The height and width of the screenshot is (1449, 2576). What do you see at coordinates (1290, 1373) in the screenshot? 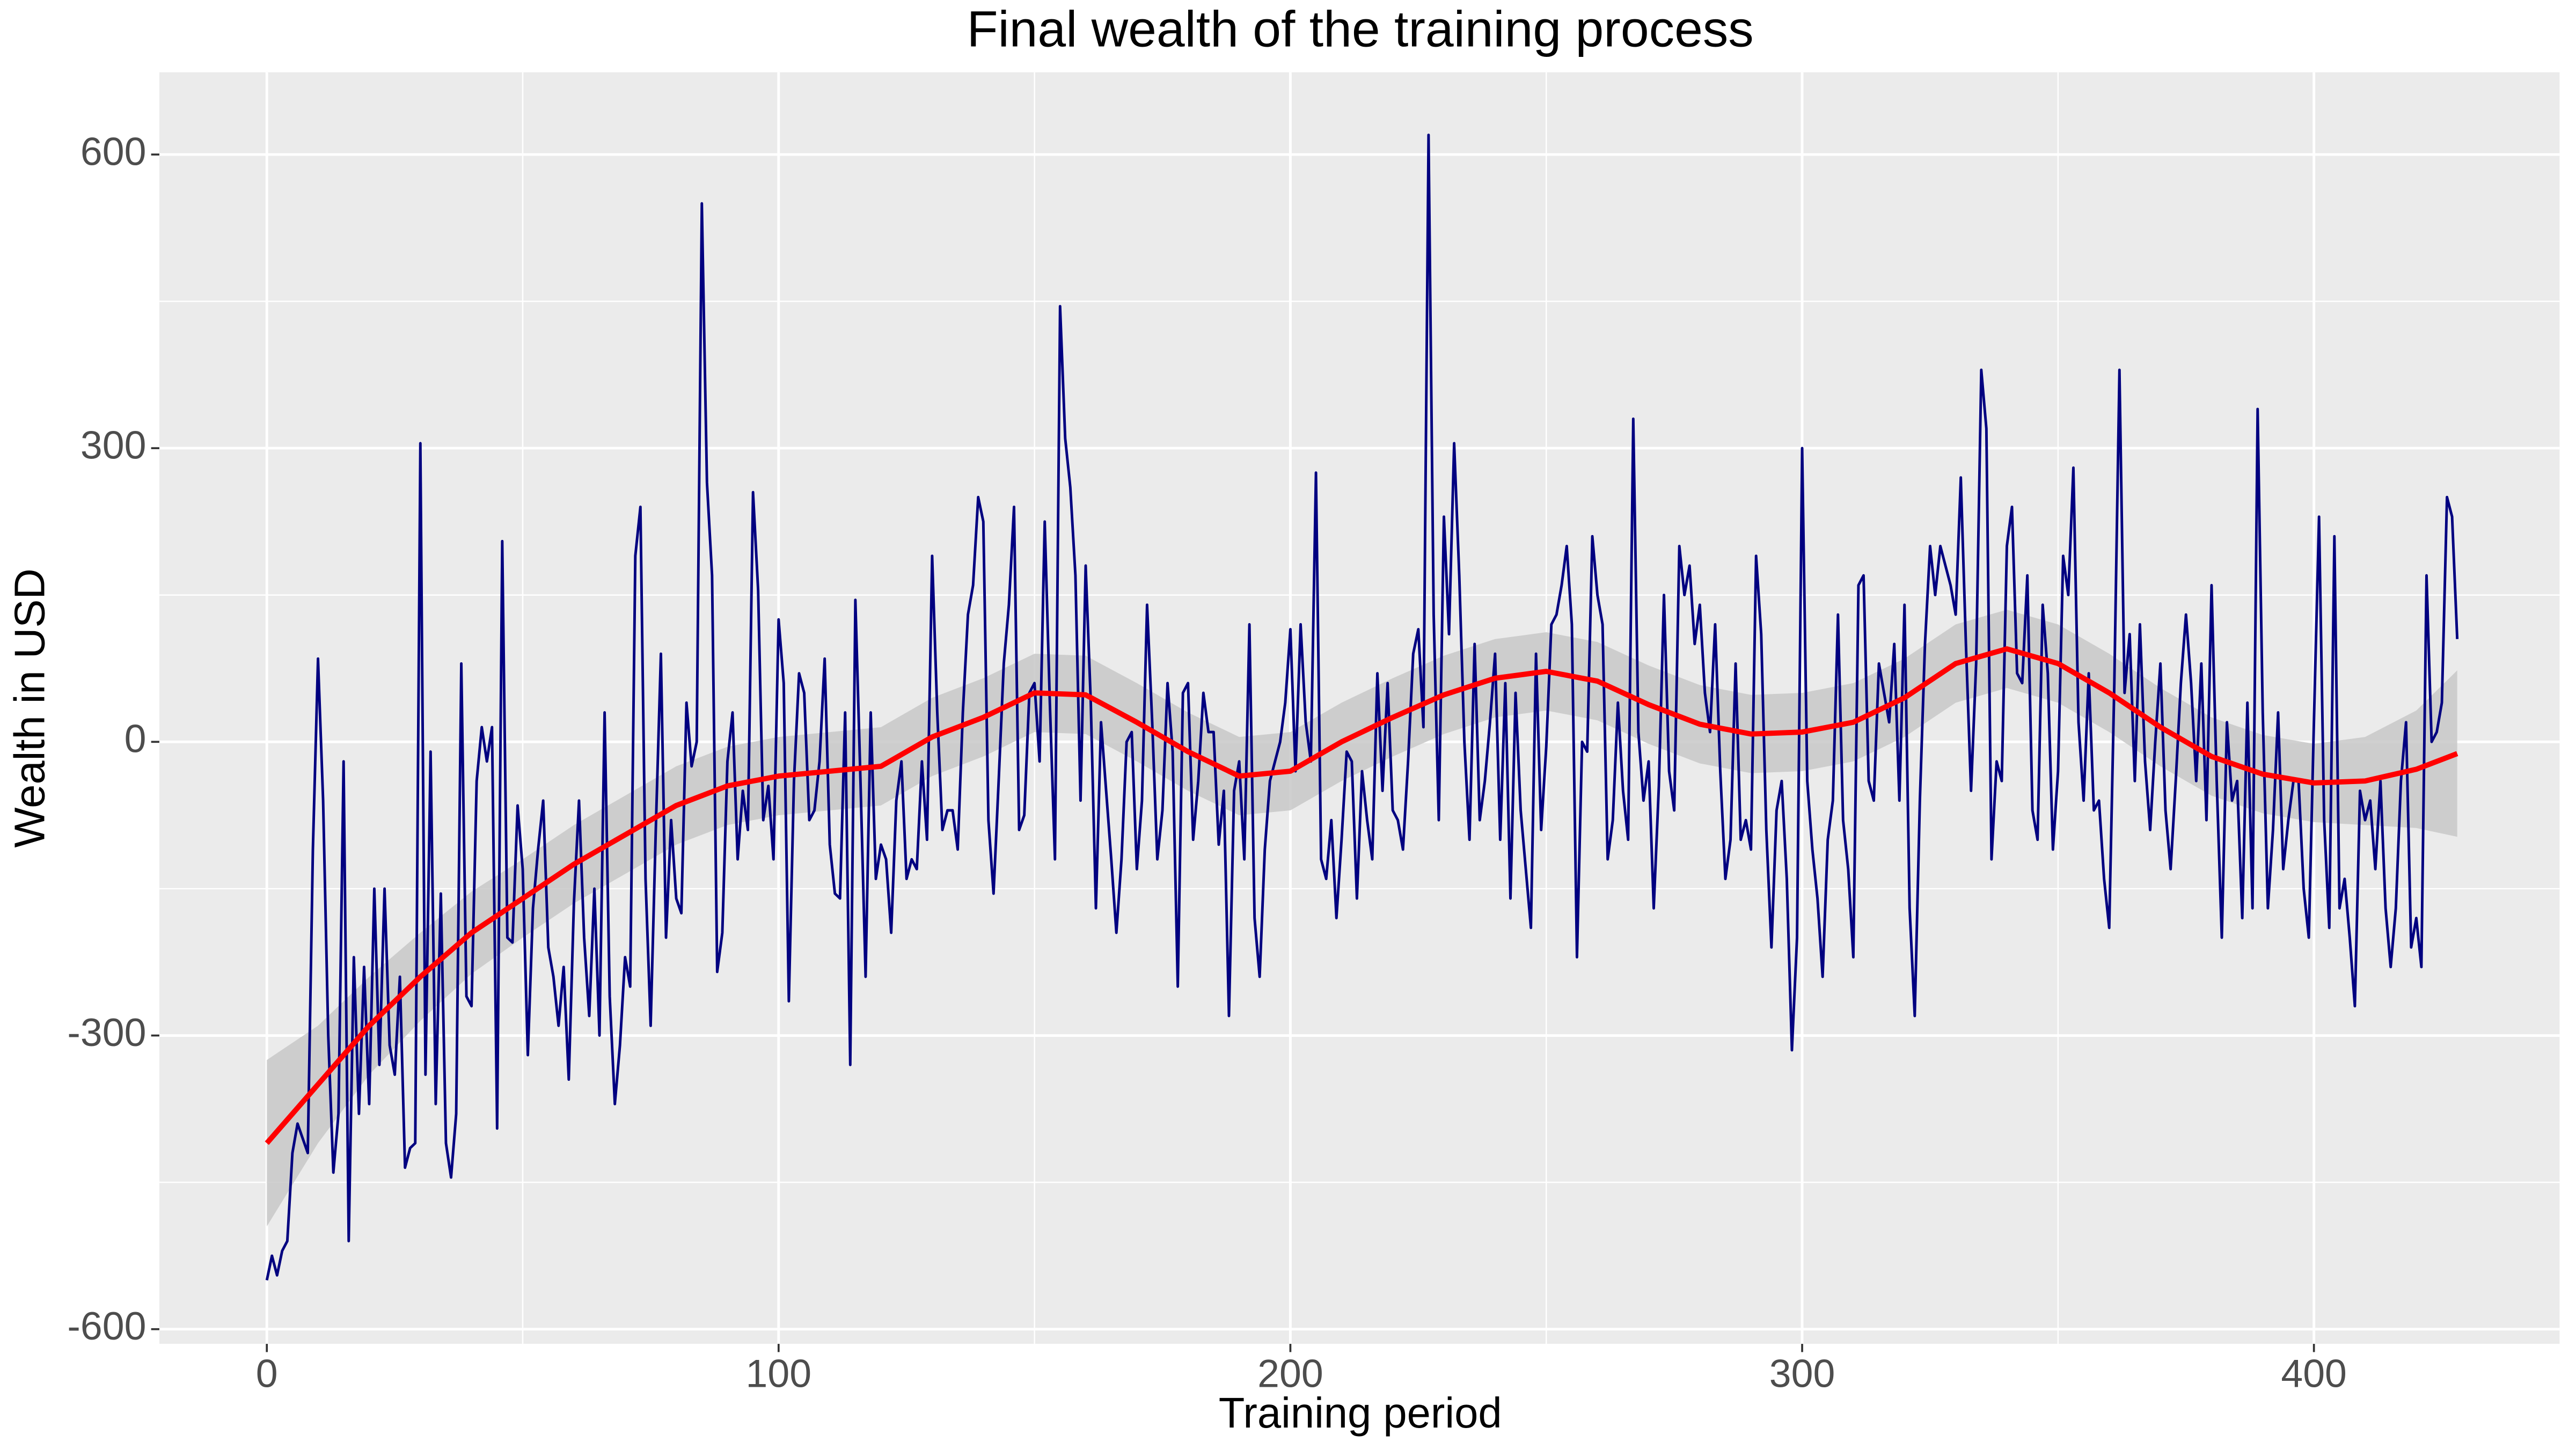
I see `x-tick-label: 200` at bounding box center [1290, 1373].